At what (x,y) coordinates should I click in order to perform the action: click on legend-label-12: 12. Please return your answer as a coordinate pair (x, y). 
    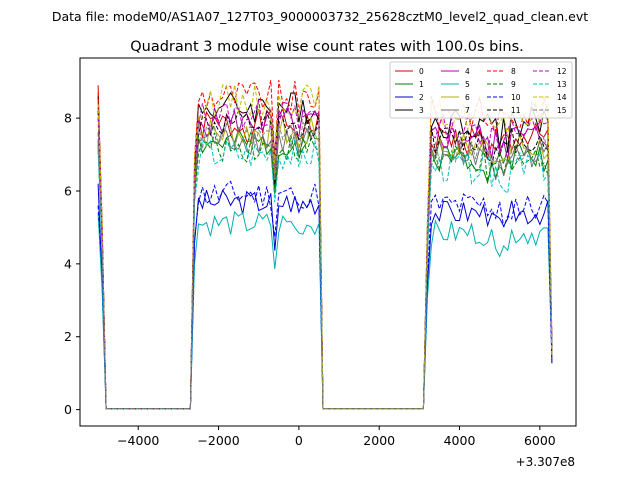
    Looking at the image, I should click on (562, 71).